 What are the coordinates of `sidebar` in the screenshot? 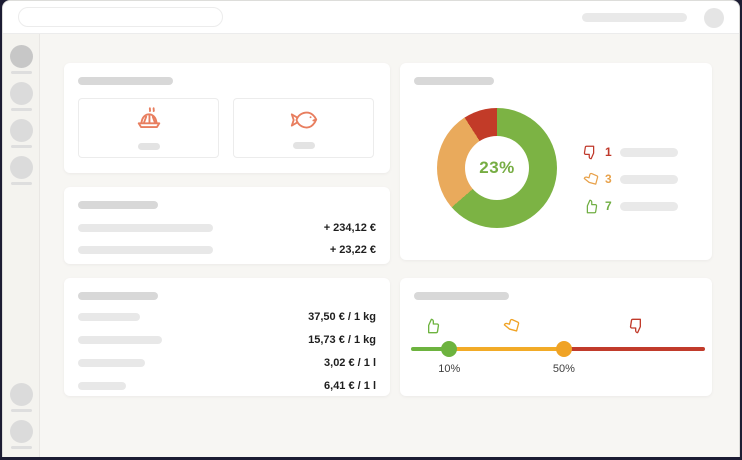 It's located at (21, 245).